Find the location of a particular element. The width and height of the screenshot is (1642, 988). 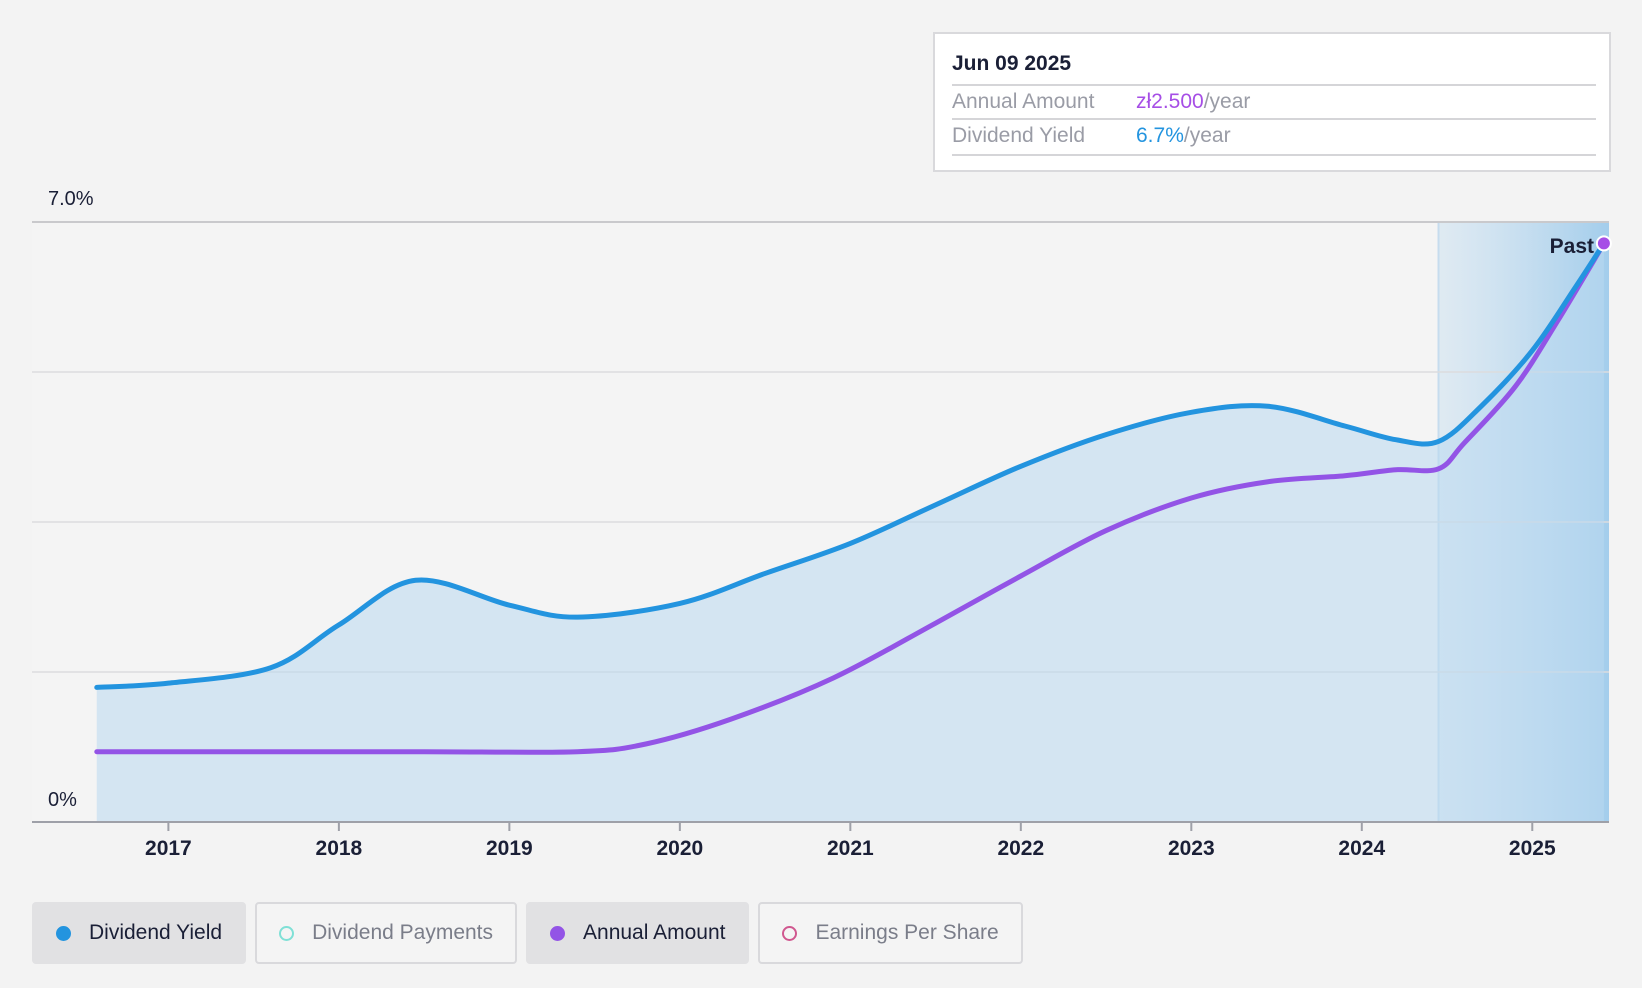

legend-label: Annual Amount is located at coordinates (654, 932).